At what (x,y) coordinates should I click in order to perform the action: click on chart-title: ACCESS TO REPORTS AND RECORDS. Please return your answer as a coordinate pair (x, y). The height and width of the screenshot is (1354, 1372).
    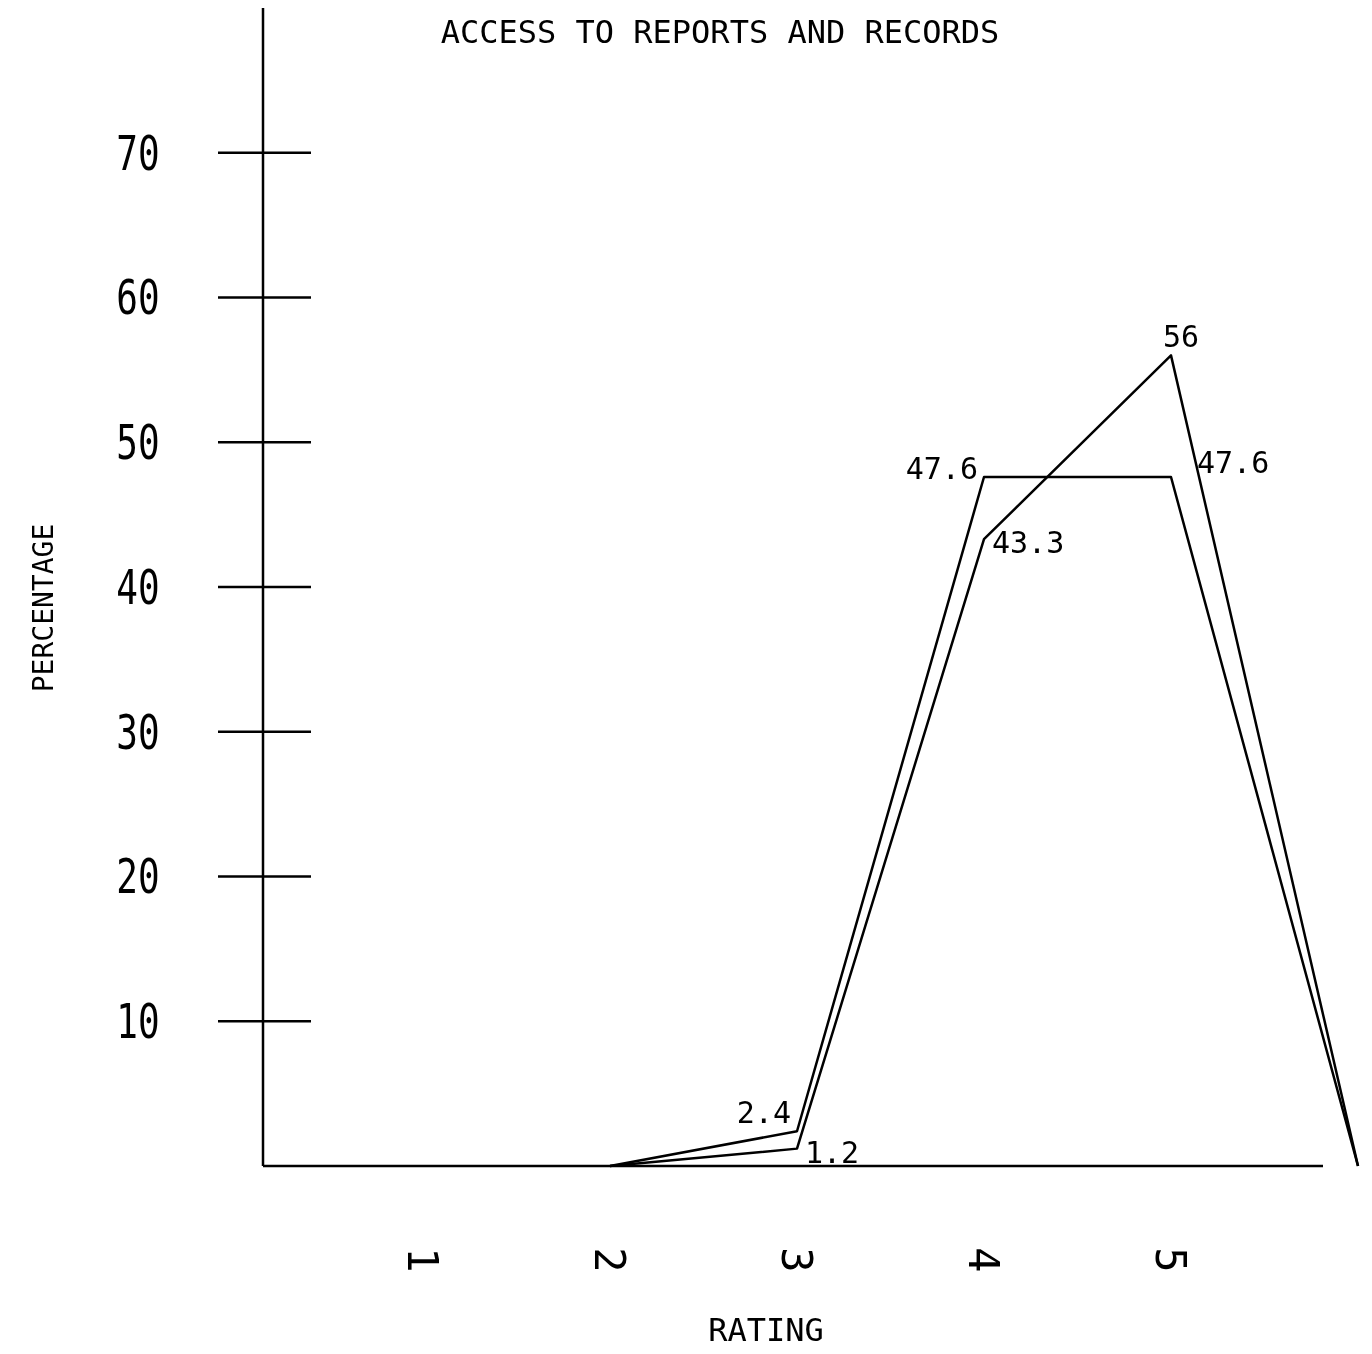
    Looking at the image, I should click on (720, 32).